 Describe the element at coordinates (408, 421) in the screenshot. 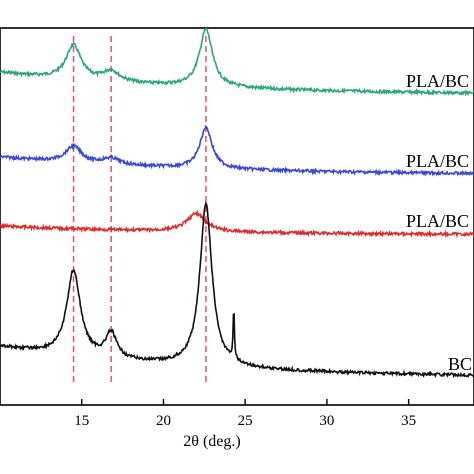

I see `x-tick-label-35: 35` at that location.